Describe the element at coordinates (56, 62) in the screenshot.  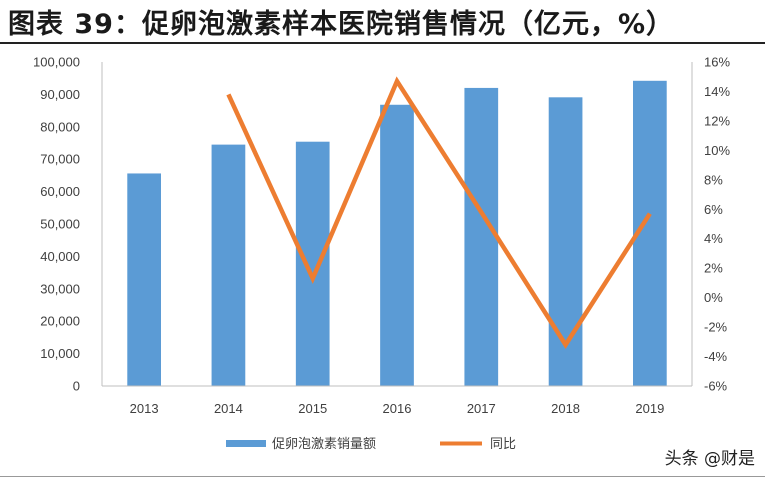
I see `left-tick-label: 100,000` at that location.